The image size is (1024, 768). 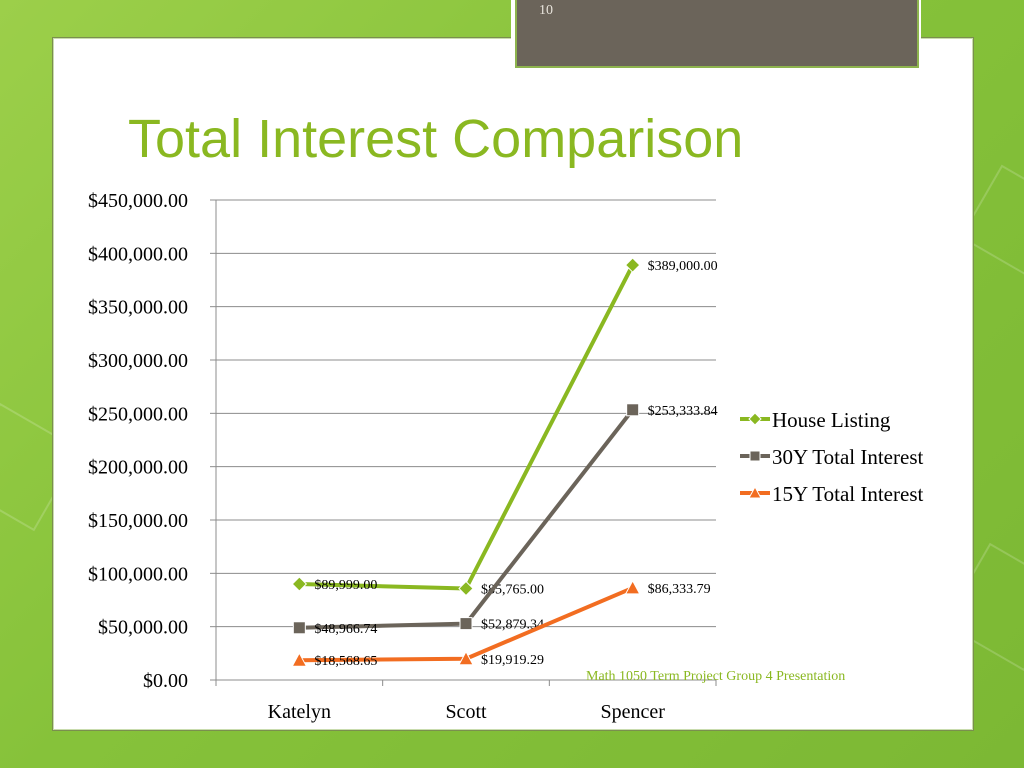 I want to click on legend-item: 30Y Total Interest, so click(x=831, y=457).